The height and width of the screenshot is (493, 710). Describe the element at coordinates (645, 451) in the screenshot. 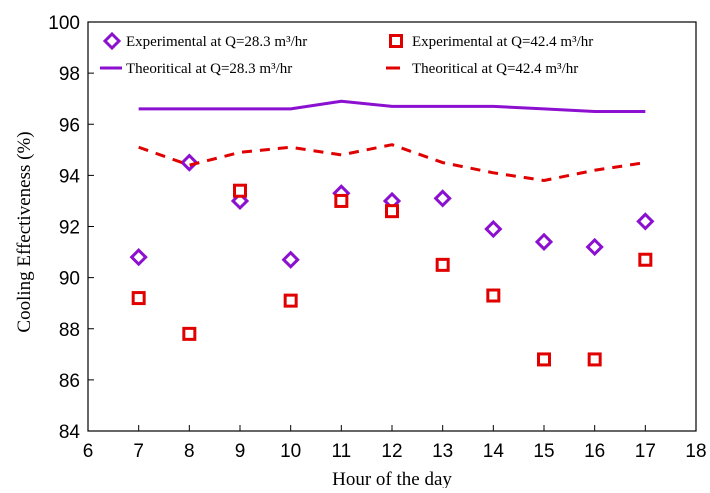

I see `x-tick-label: 17` at that location.